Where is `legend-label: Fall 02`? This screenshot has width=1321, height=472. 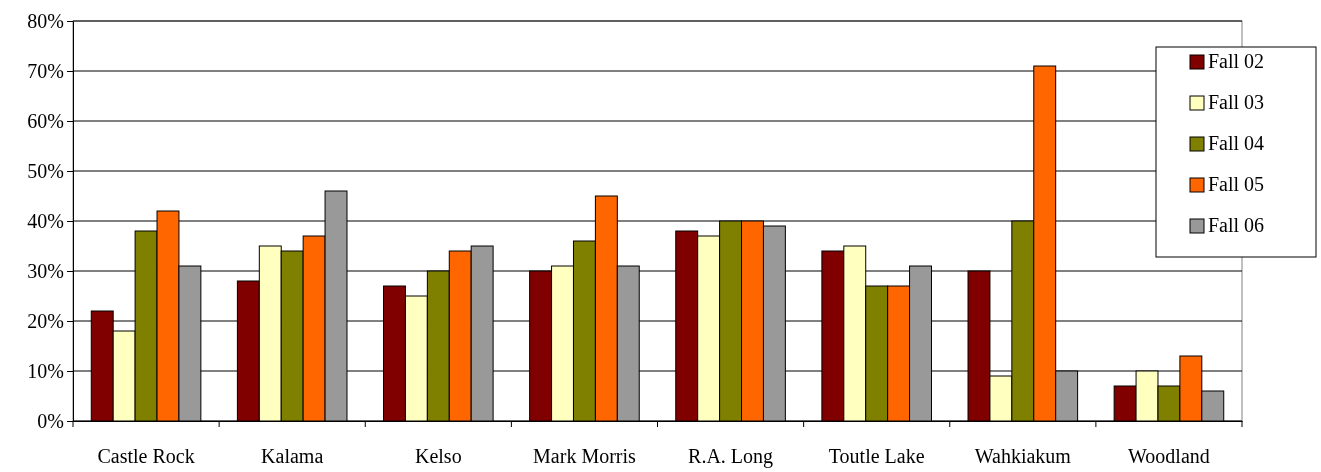 legend-label: Fall 02 is located at coordinates (1236, 61).